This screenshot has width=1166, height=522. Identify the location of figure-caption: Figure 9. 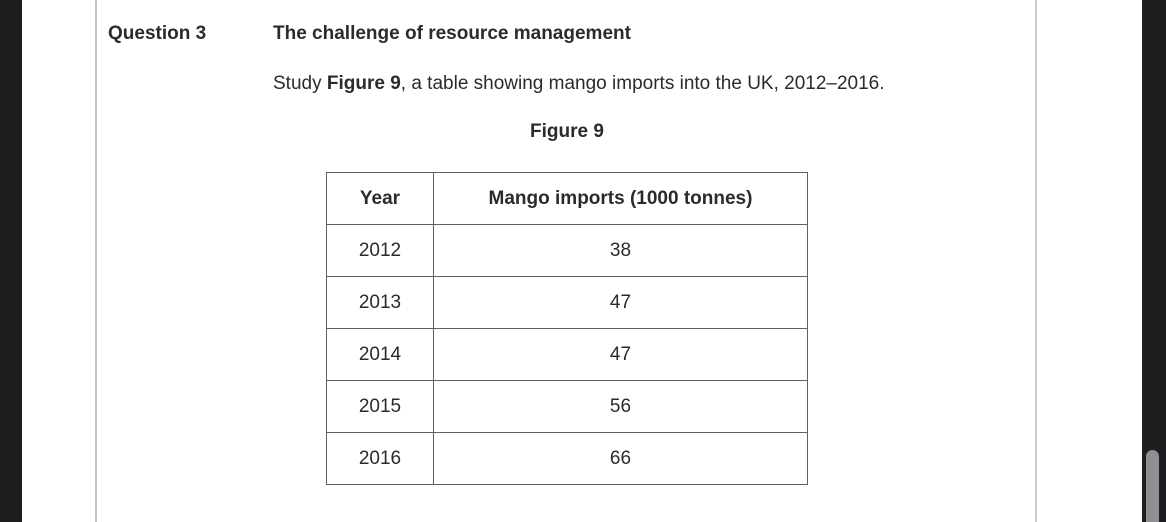
(567, 131).